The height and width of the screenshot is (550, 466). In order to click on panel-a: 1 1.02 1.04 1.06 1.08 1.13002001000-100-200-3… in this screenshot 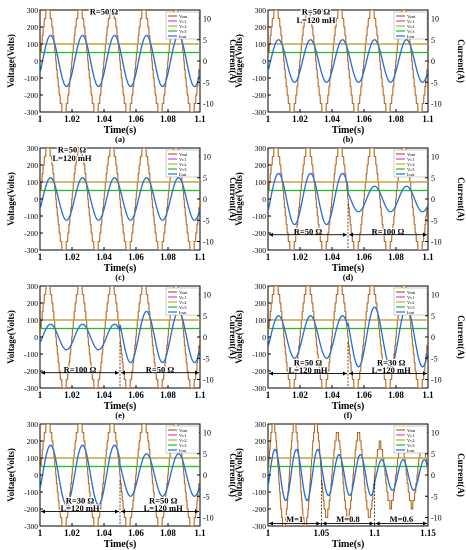, I will do `click(122, 75)`.